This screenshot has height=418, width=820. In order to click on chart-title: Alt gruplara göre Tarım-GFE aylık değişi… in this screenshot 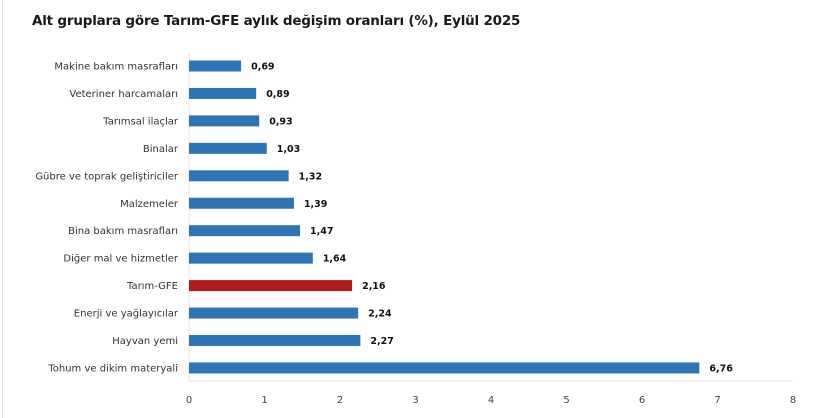, I will do `click(276, 21)`.